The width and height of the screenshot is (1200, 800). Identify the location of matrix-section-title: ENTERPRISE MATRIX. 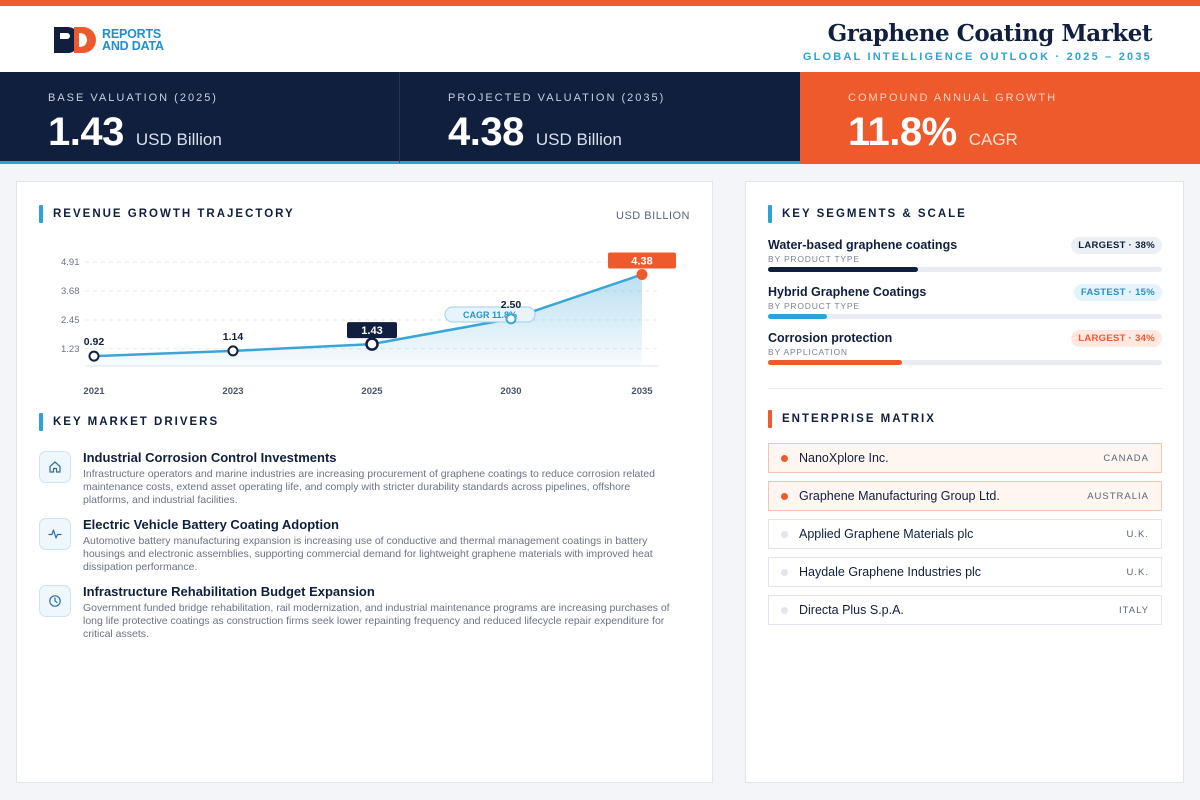
(859, 419).